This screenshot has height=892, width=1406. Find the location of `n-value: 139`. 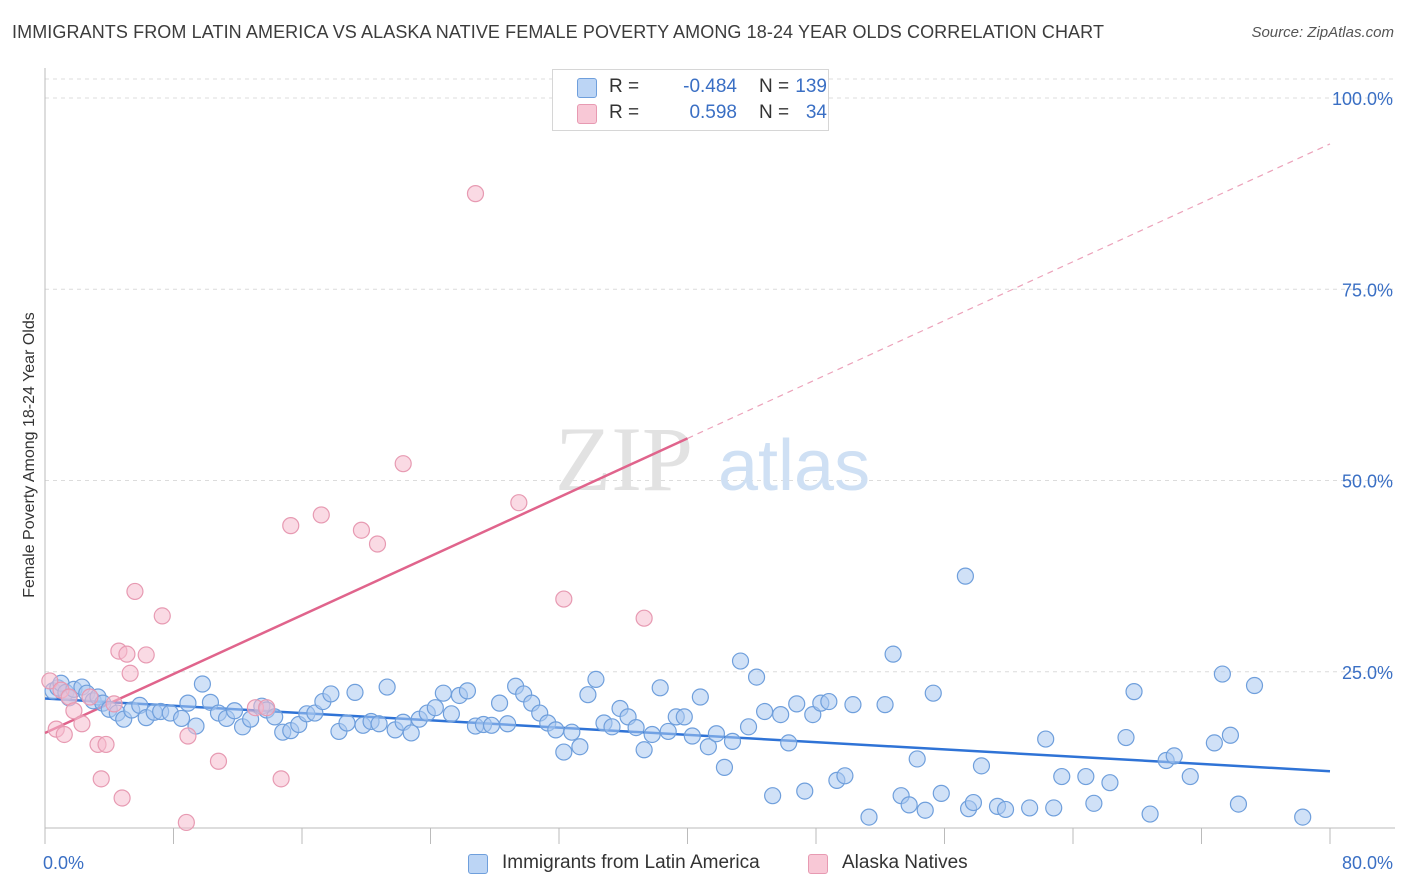

n-value: 139 is located at coordinates (811, 86).